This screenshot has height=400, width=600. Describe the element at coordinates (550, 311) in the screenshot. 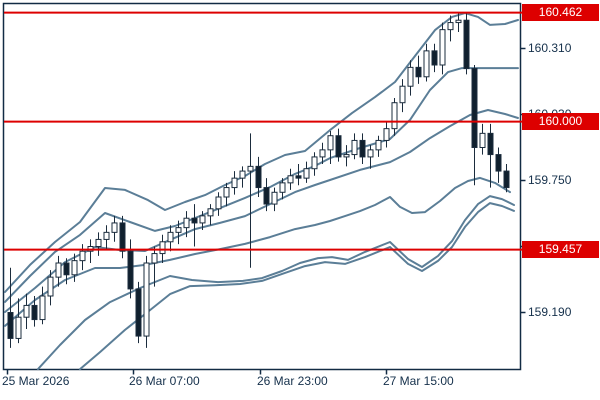

I see `y-axis-label: 159.190` at that location.